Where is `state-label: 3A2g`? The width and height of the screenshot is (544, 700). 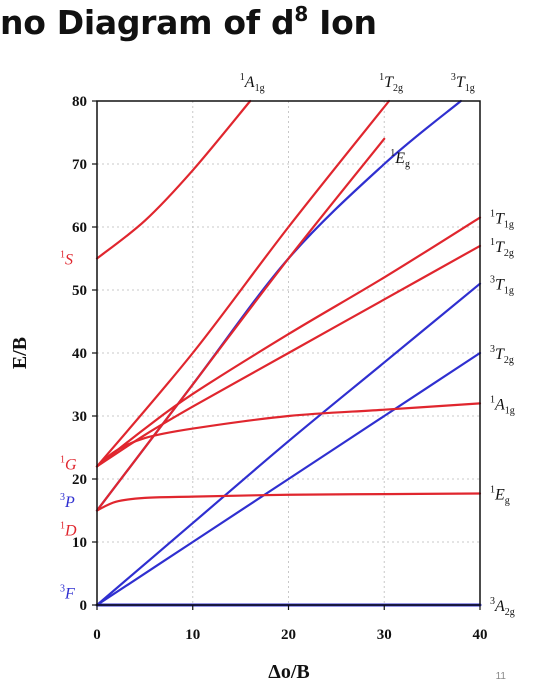
state-label: 3A2g is located at coordinates (502, 607).